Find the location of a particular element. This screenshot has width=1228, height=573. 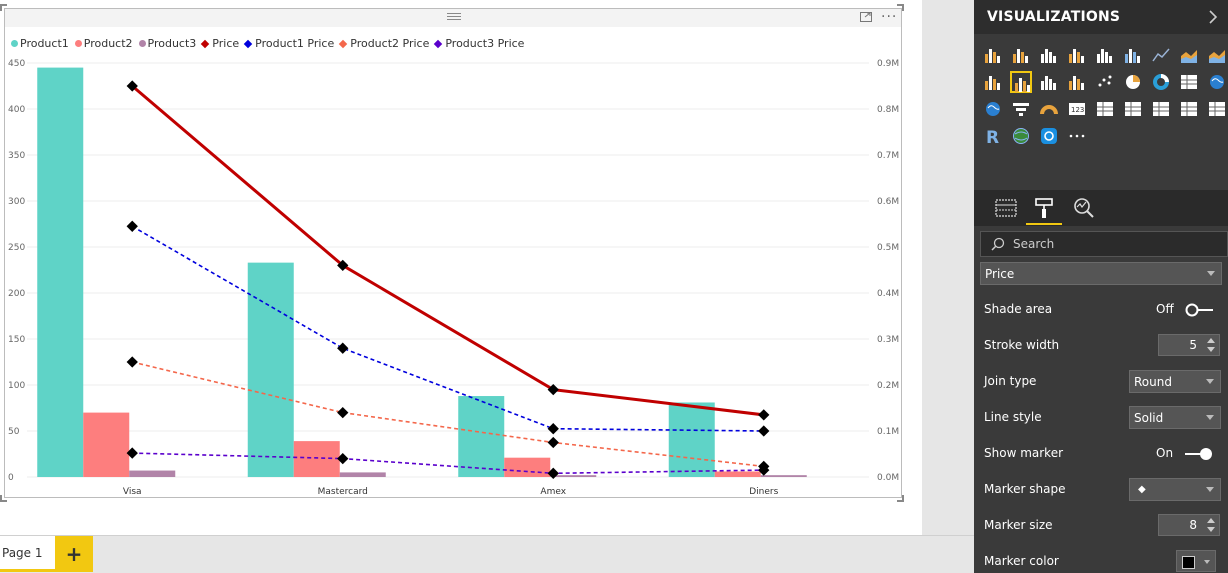

color-swatch is located at coordinates (1188, 562).